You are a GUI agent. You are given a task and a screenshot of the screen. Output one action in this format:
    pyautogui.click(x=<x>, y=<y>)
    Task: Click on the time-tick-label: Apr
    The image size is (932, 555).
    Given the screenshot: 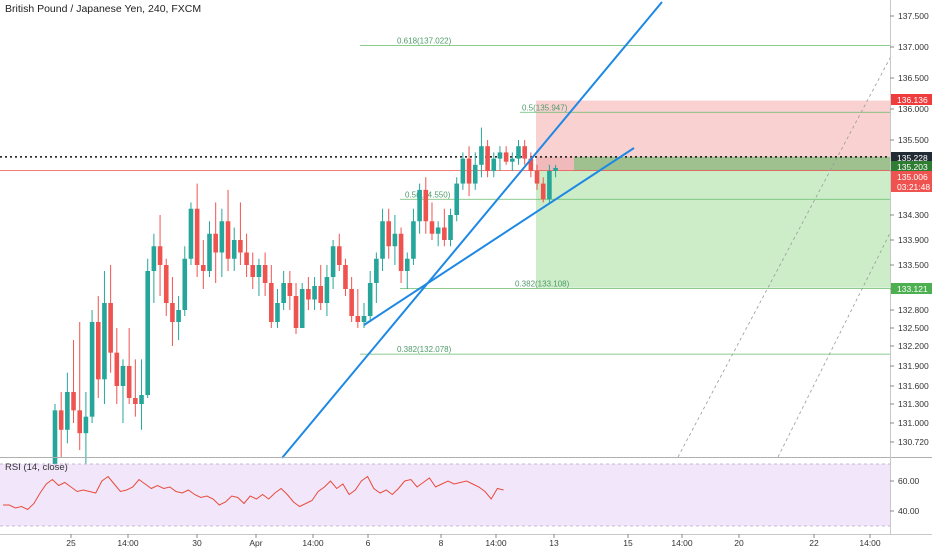 What is the action you would take?
    pyautogui.click(x=255, y=543)
    